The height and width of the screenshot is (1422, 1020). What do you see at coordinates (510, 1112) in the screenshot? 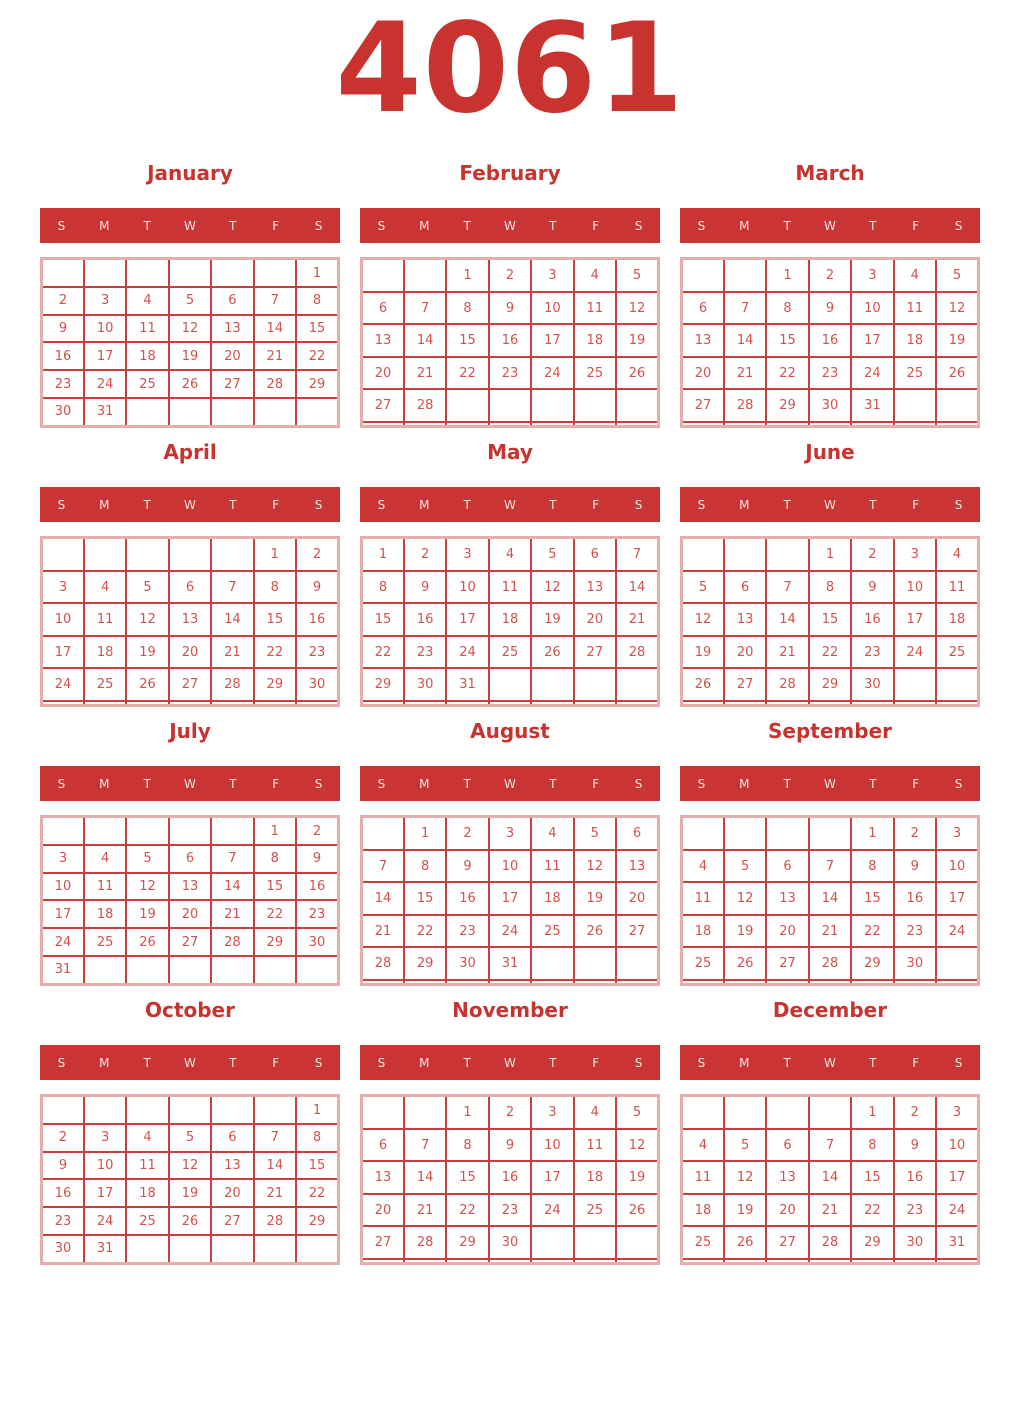
I see `day-cell: 2` at bounding box center [510, 1112].